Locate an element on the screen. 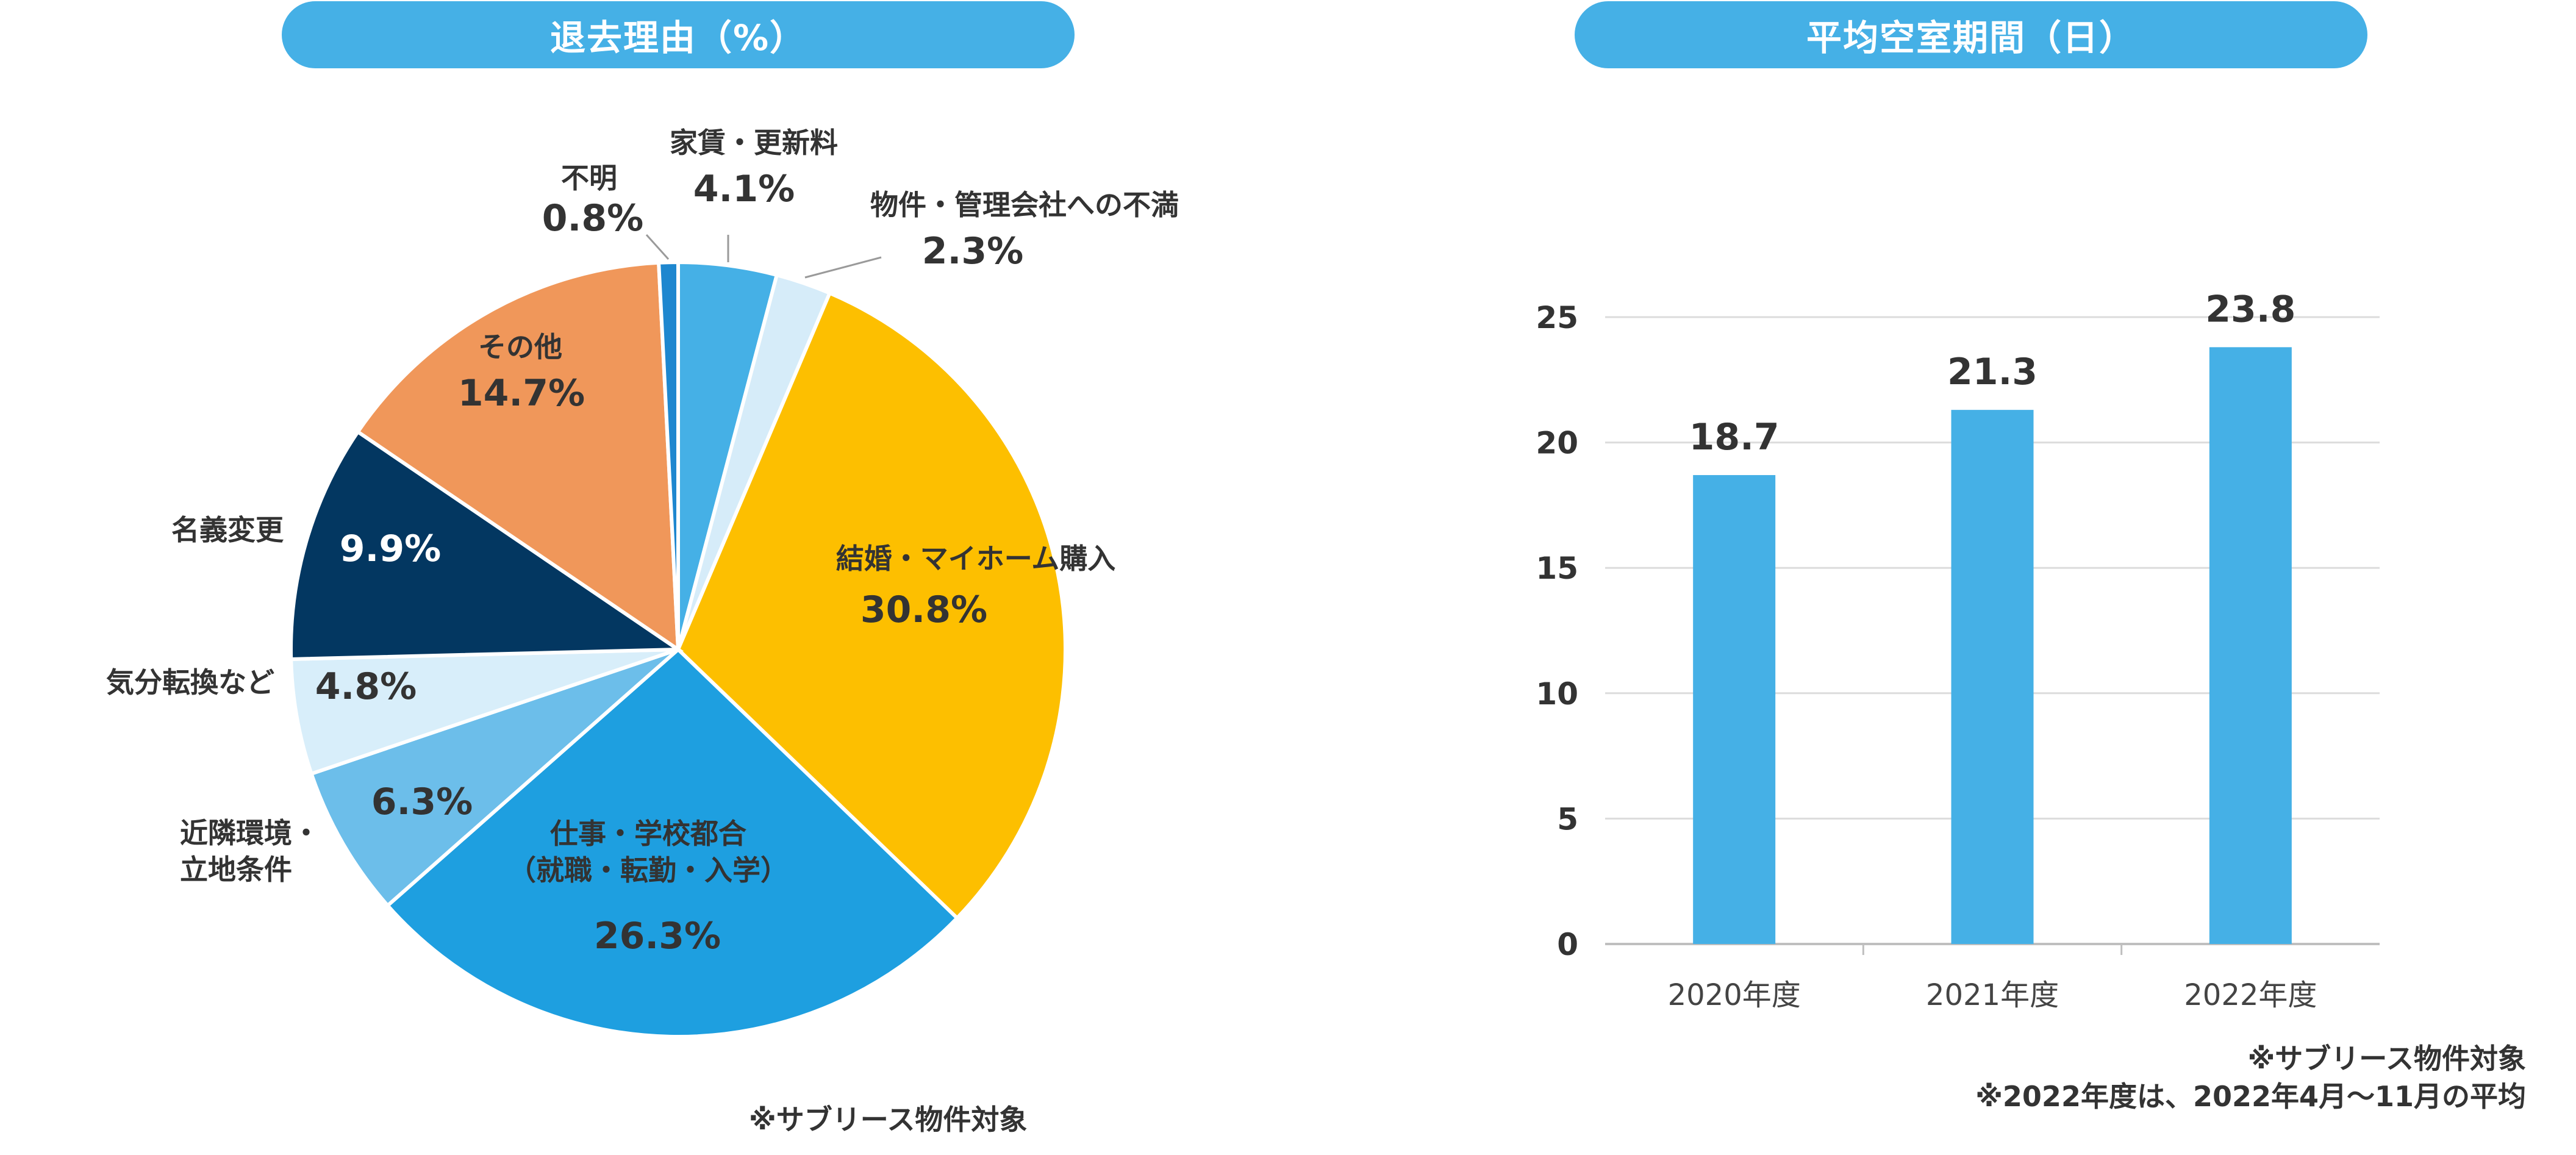 The width and height of the screenshot is (2576, 1155). x-tick-label: 2021年度 is located at coordinates (1992, 995).